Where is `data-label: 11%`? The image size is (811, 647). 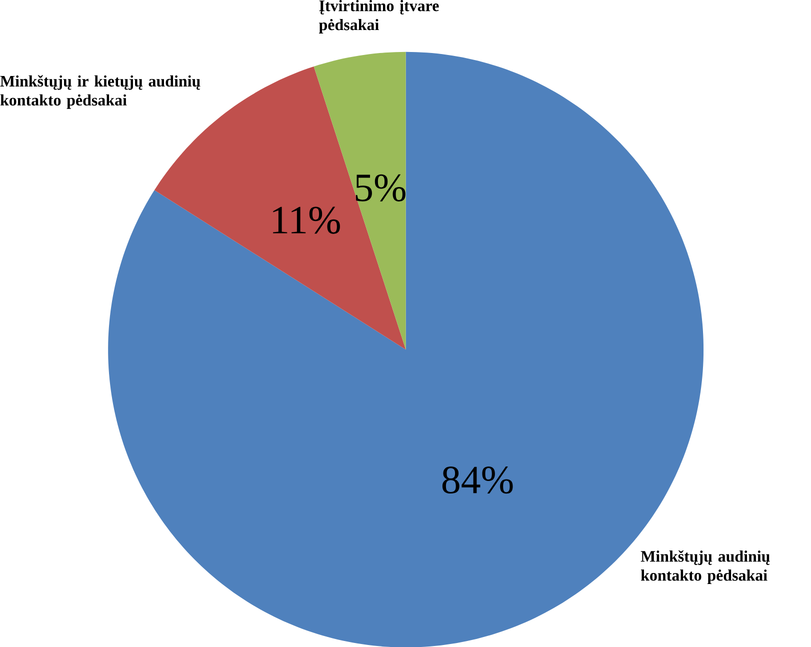 data-label: 11% is located at coordinates (306, 220).